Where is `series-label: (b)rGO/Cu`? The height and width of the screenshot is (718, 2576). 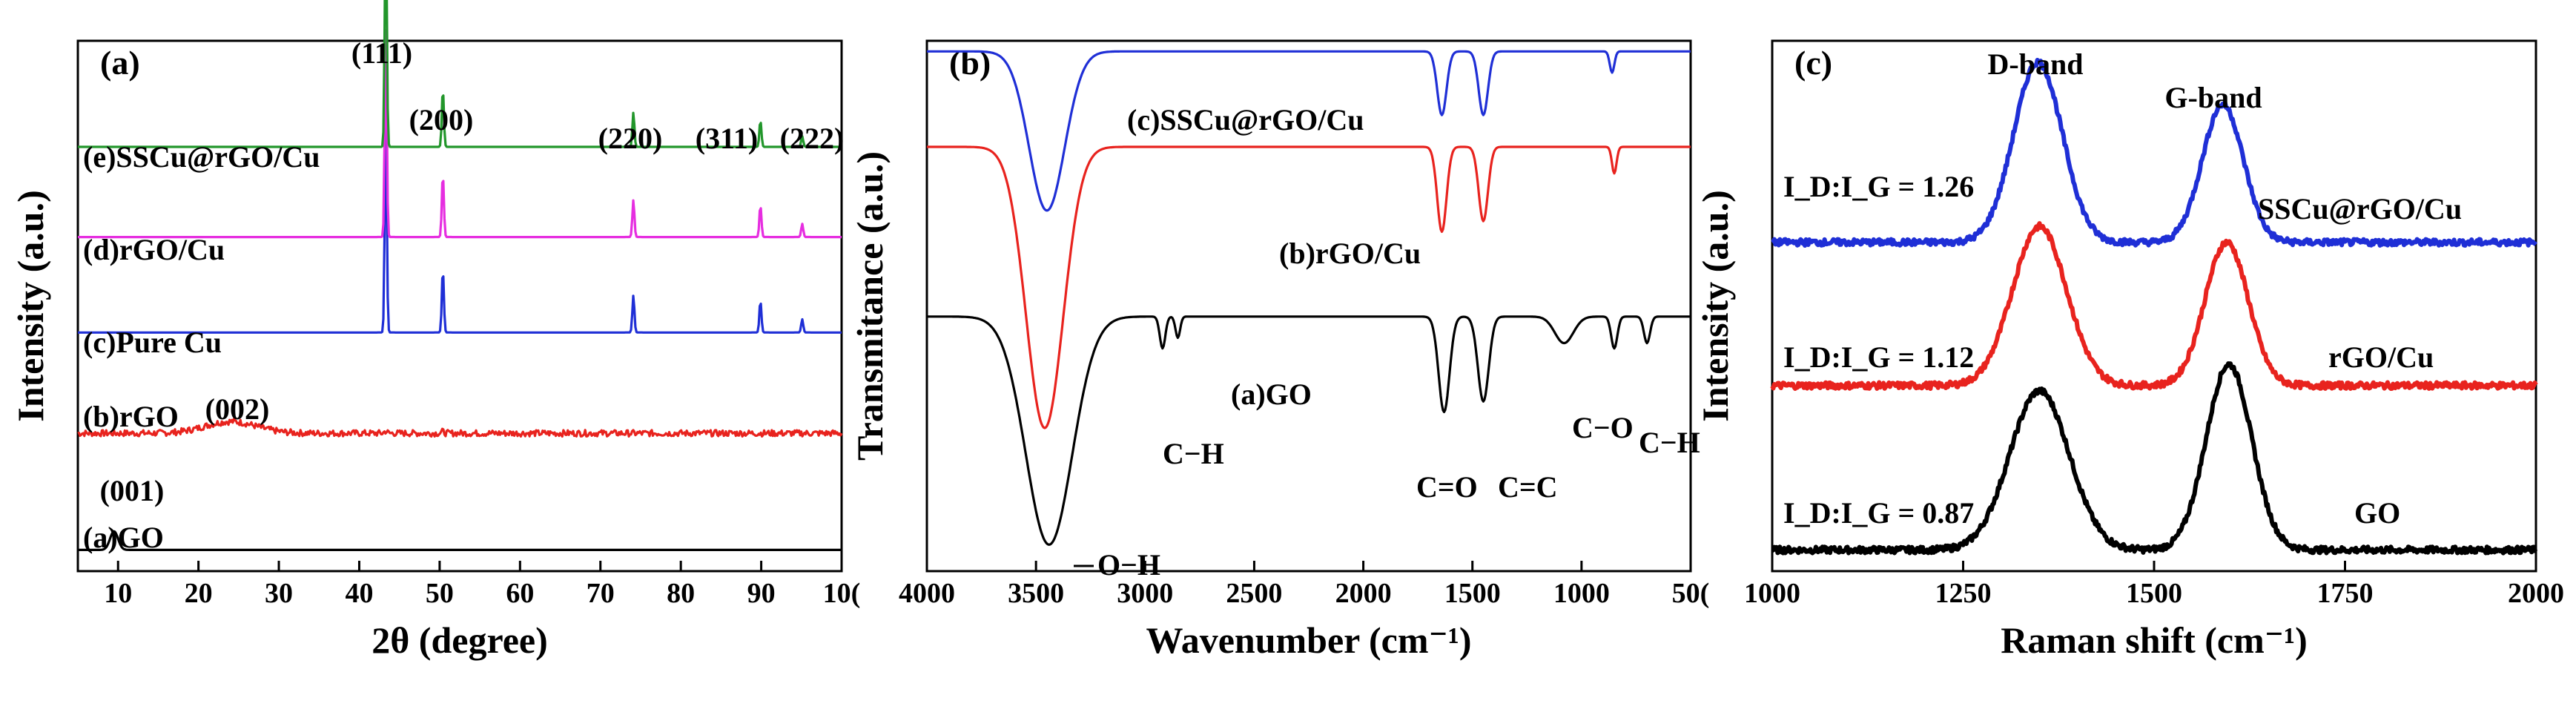
series-label: (b)rGO/Cu is located at coordinates (1350, 253).